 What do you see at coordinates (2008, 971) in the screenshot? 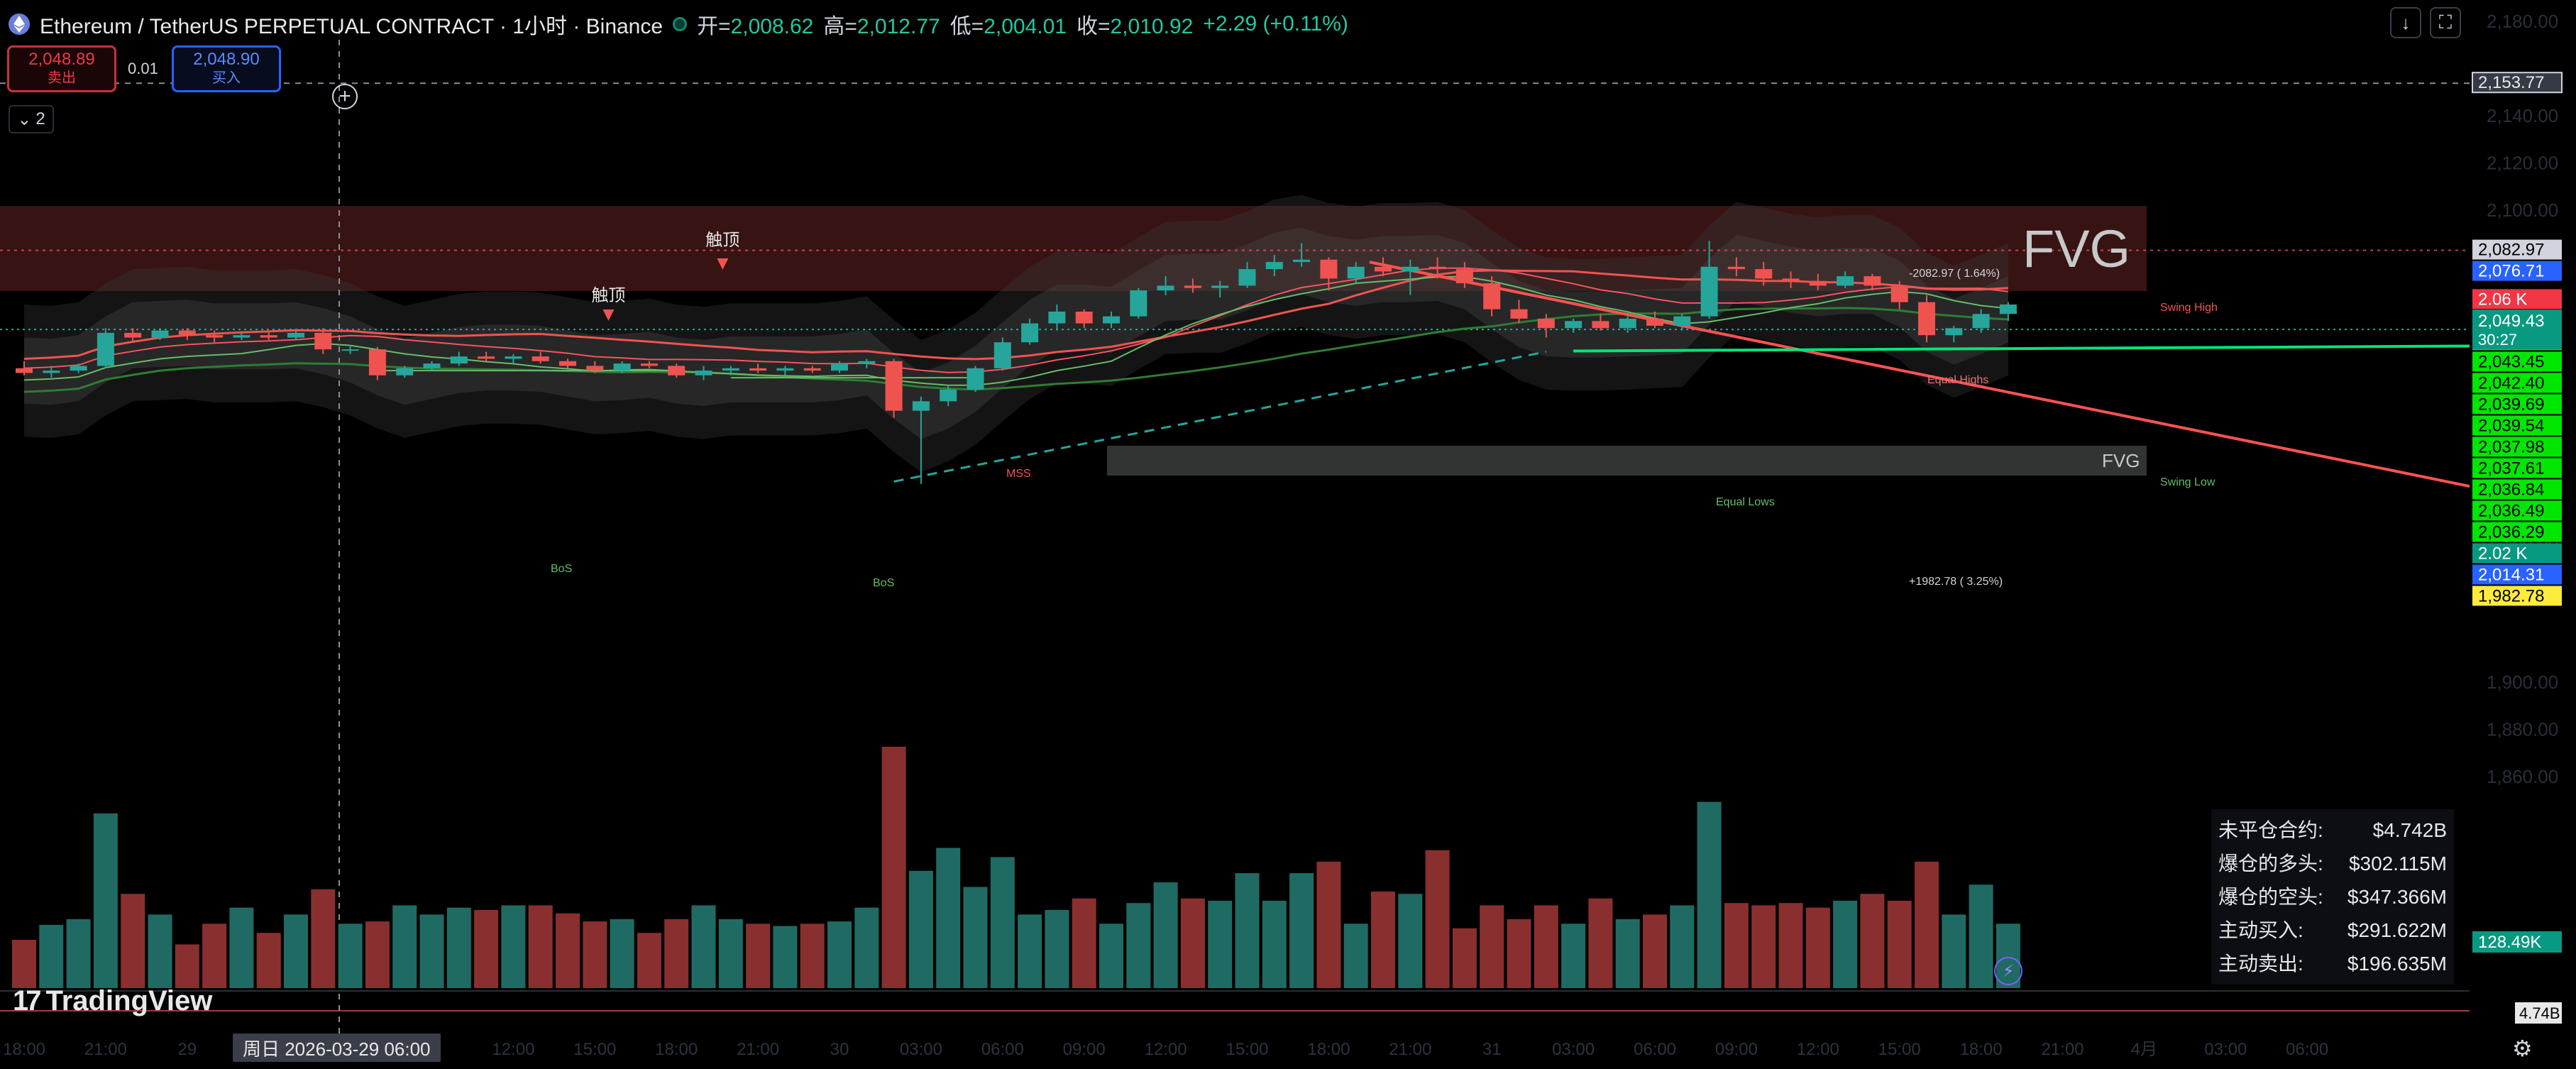
I see `lightning-icon: ⚡` at bounding box center [2008, 971].